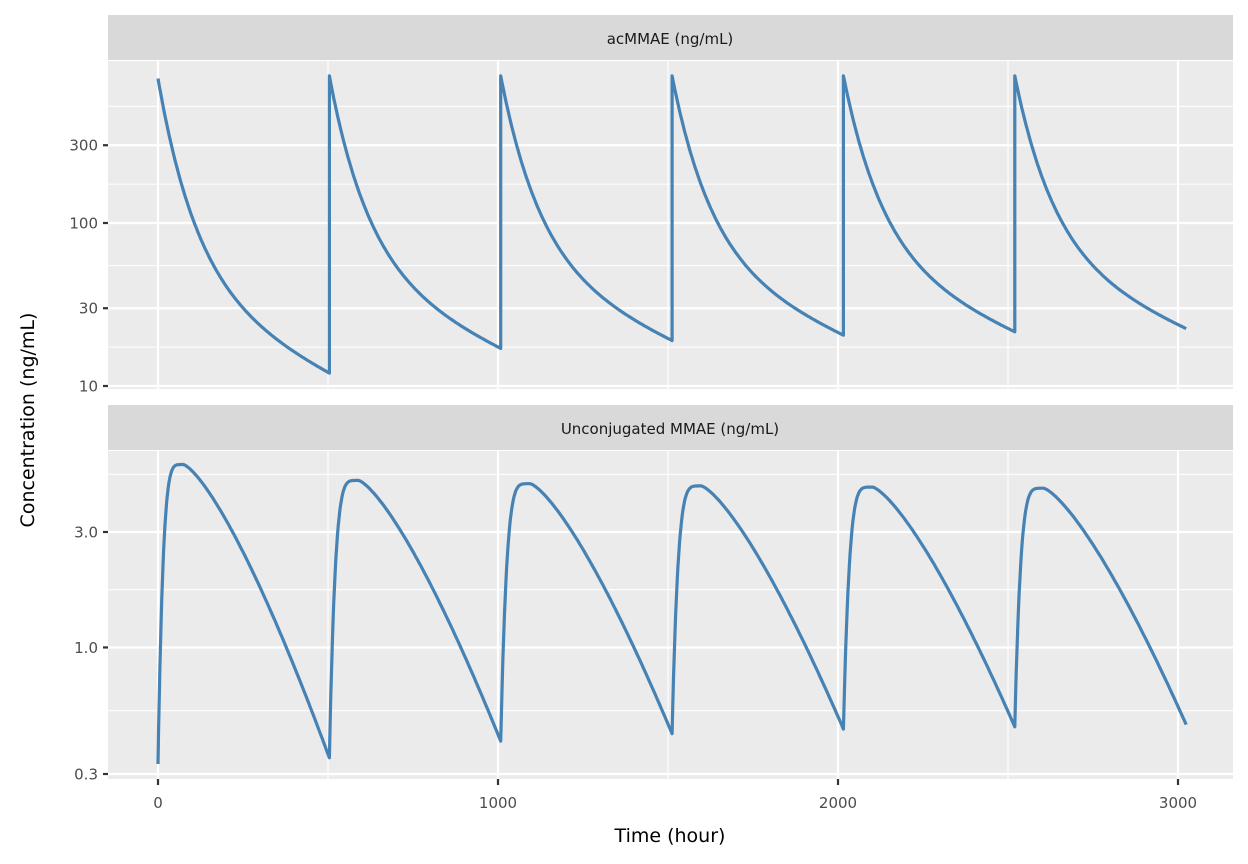  What do you see at coordinates (498, 803) in the screenshot?
I see `x-tick-label: 1000` at bounding box center [498, 803].